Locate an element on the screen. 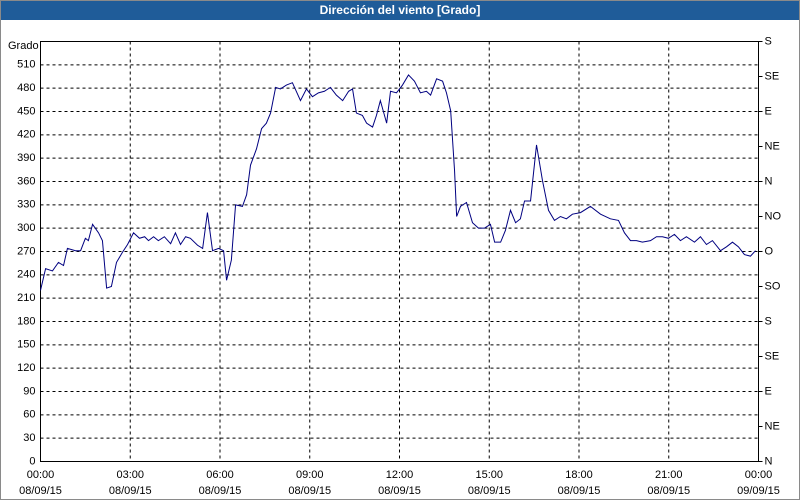 This screenshot has width=800, height=500. y-tick-label: 330 is located at coordinates (26, 205).